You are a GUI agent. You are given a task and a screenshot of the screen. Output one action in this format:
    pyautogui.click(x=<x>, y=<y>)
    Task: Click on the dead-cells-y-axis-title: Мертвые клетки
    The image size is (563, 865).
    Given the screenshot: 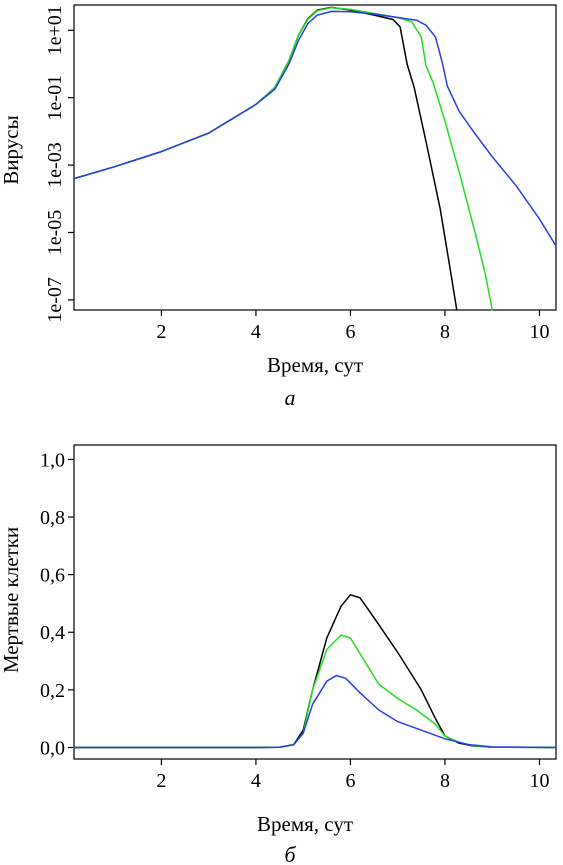 What is the action you would take?
    pyautogui.click(x=11, y=600)
    